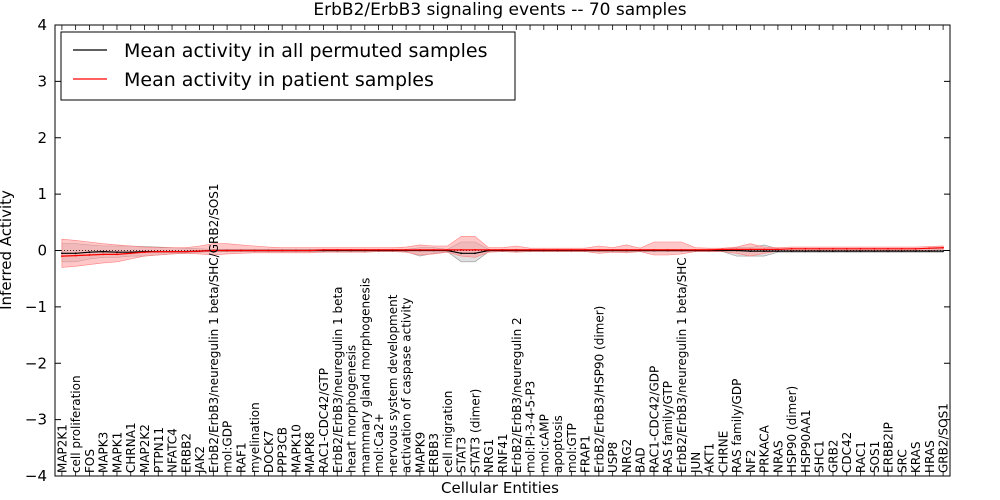 Image resolution: width=1000 pixels, height=500 pixels. What do you see at coordinates (36, 363) in the screenshot?
I see `y-tick-label: −2` at bounding box center [36, 363].